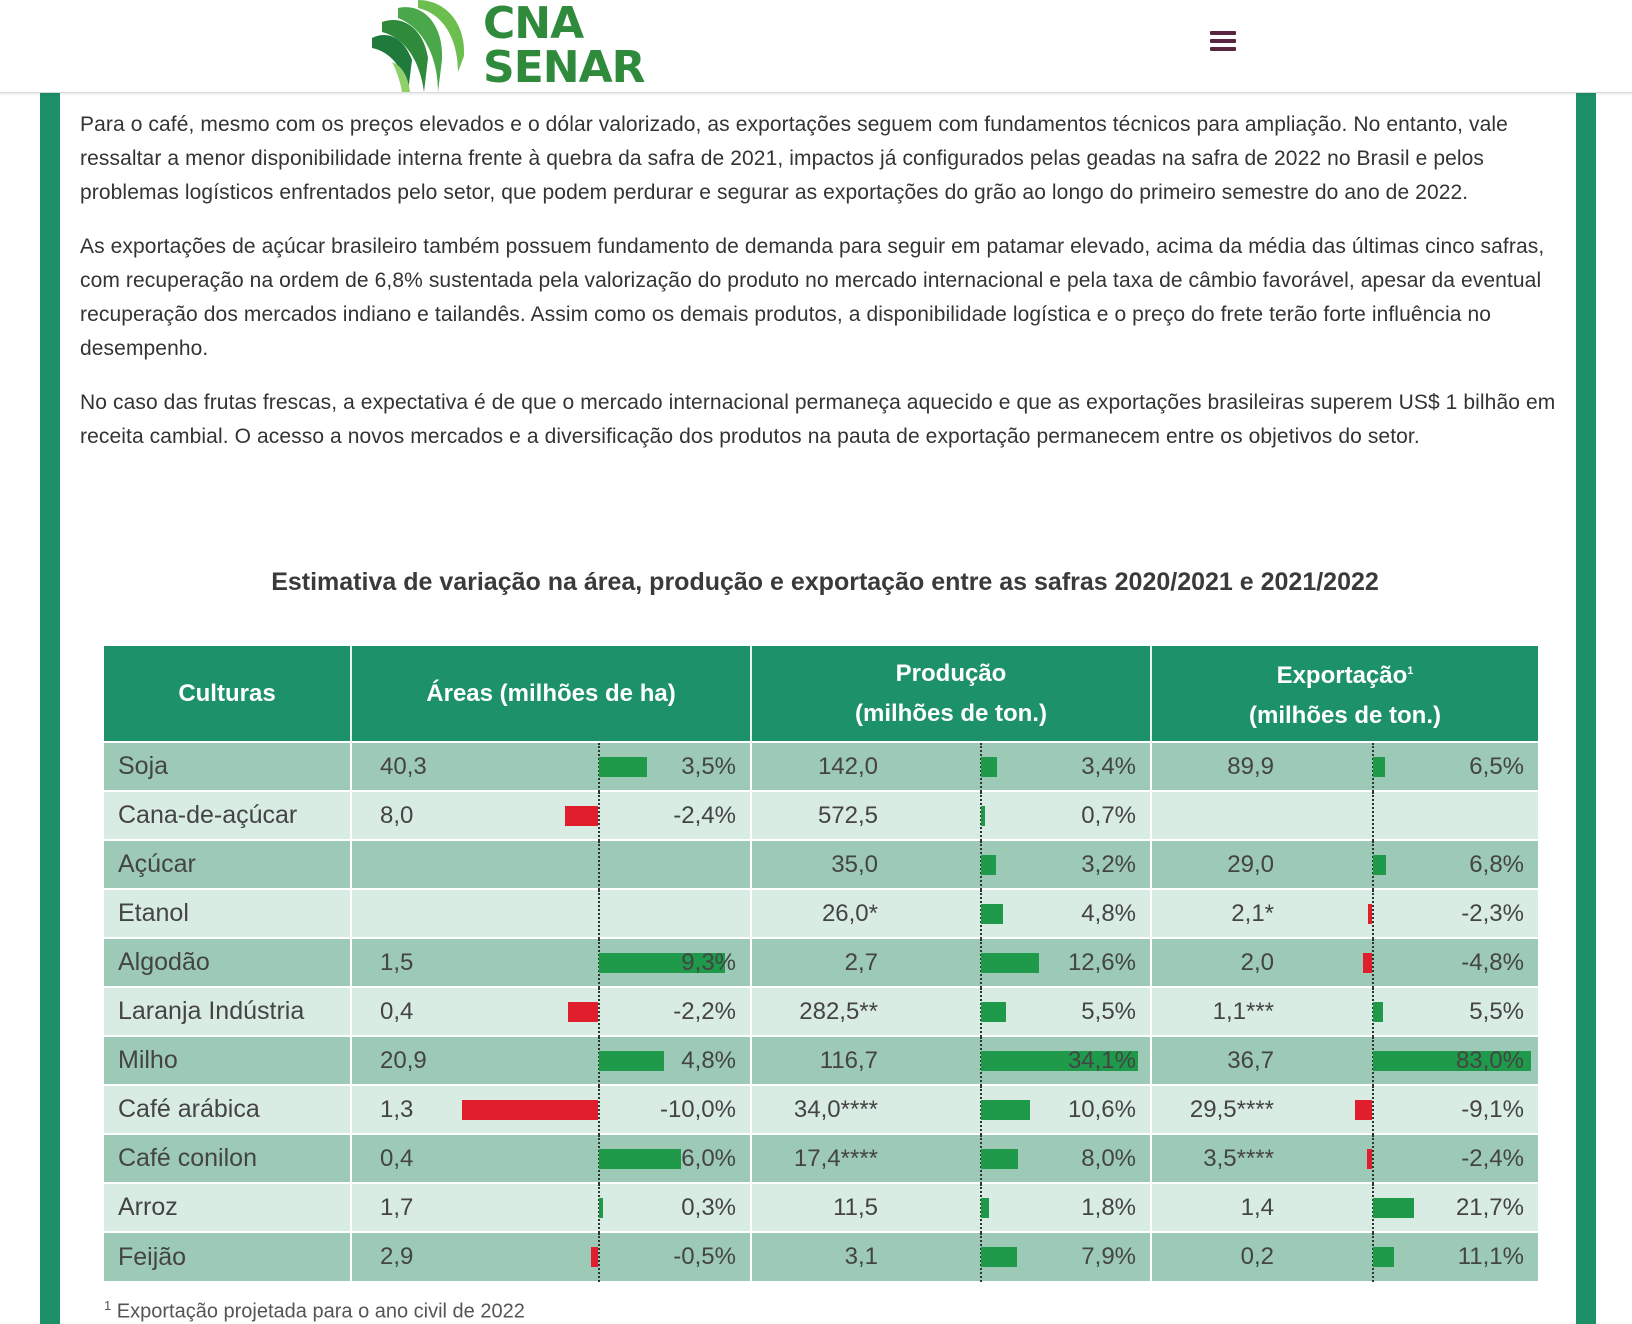 This screenshot has width=1632, height=1324. What do you see at coordinates (951, 1207) in the screenshot?
I see `prod-cell: 11,5 1,8%` at bounding box center [951, 1207].